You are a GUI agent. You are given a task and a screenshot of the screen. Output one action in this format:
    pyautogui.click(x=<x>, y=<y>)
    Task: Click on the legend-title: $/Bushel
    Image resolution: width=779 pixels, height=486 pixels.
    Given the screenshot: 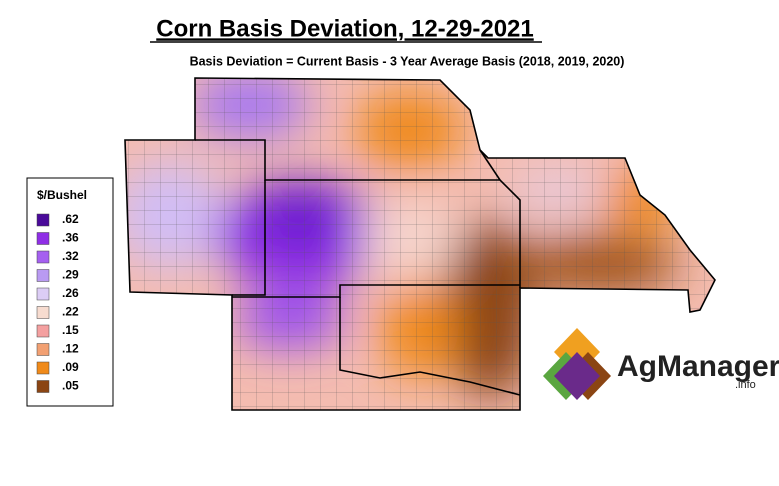 What is the action you would take?
    pyautogui.click(x=62, y=195)
    